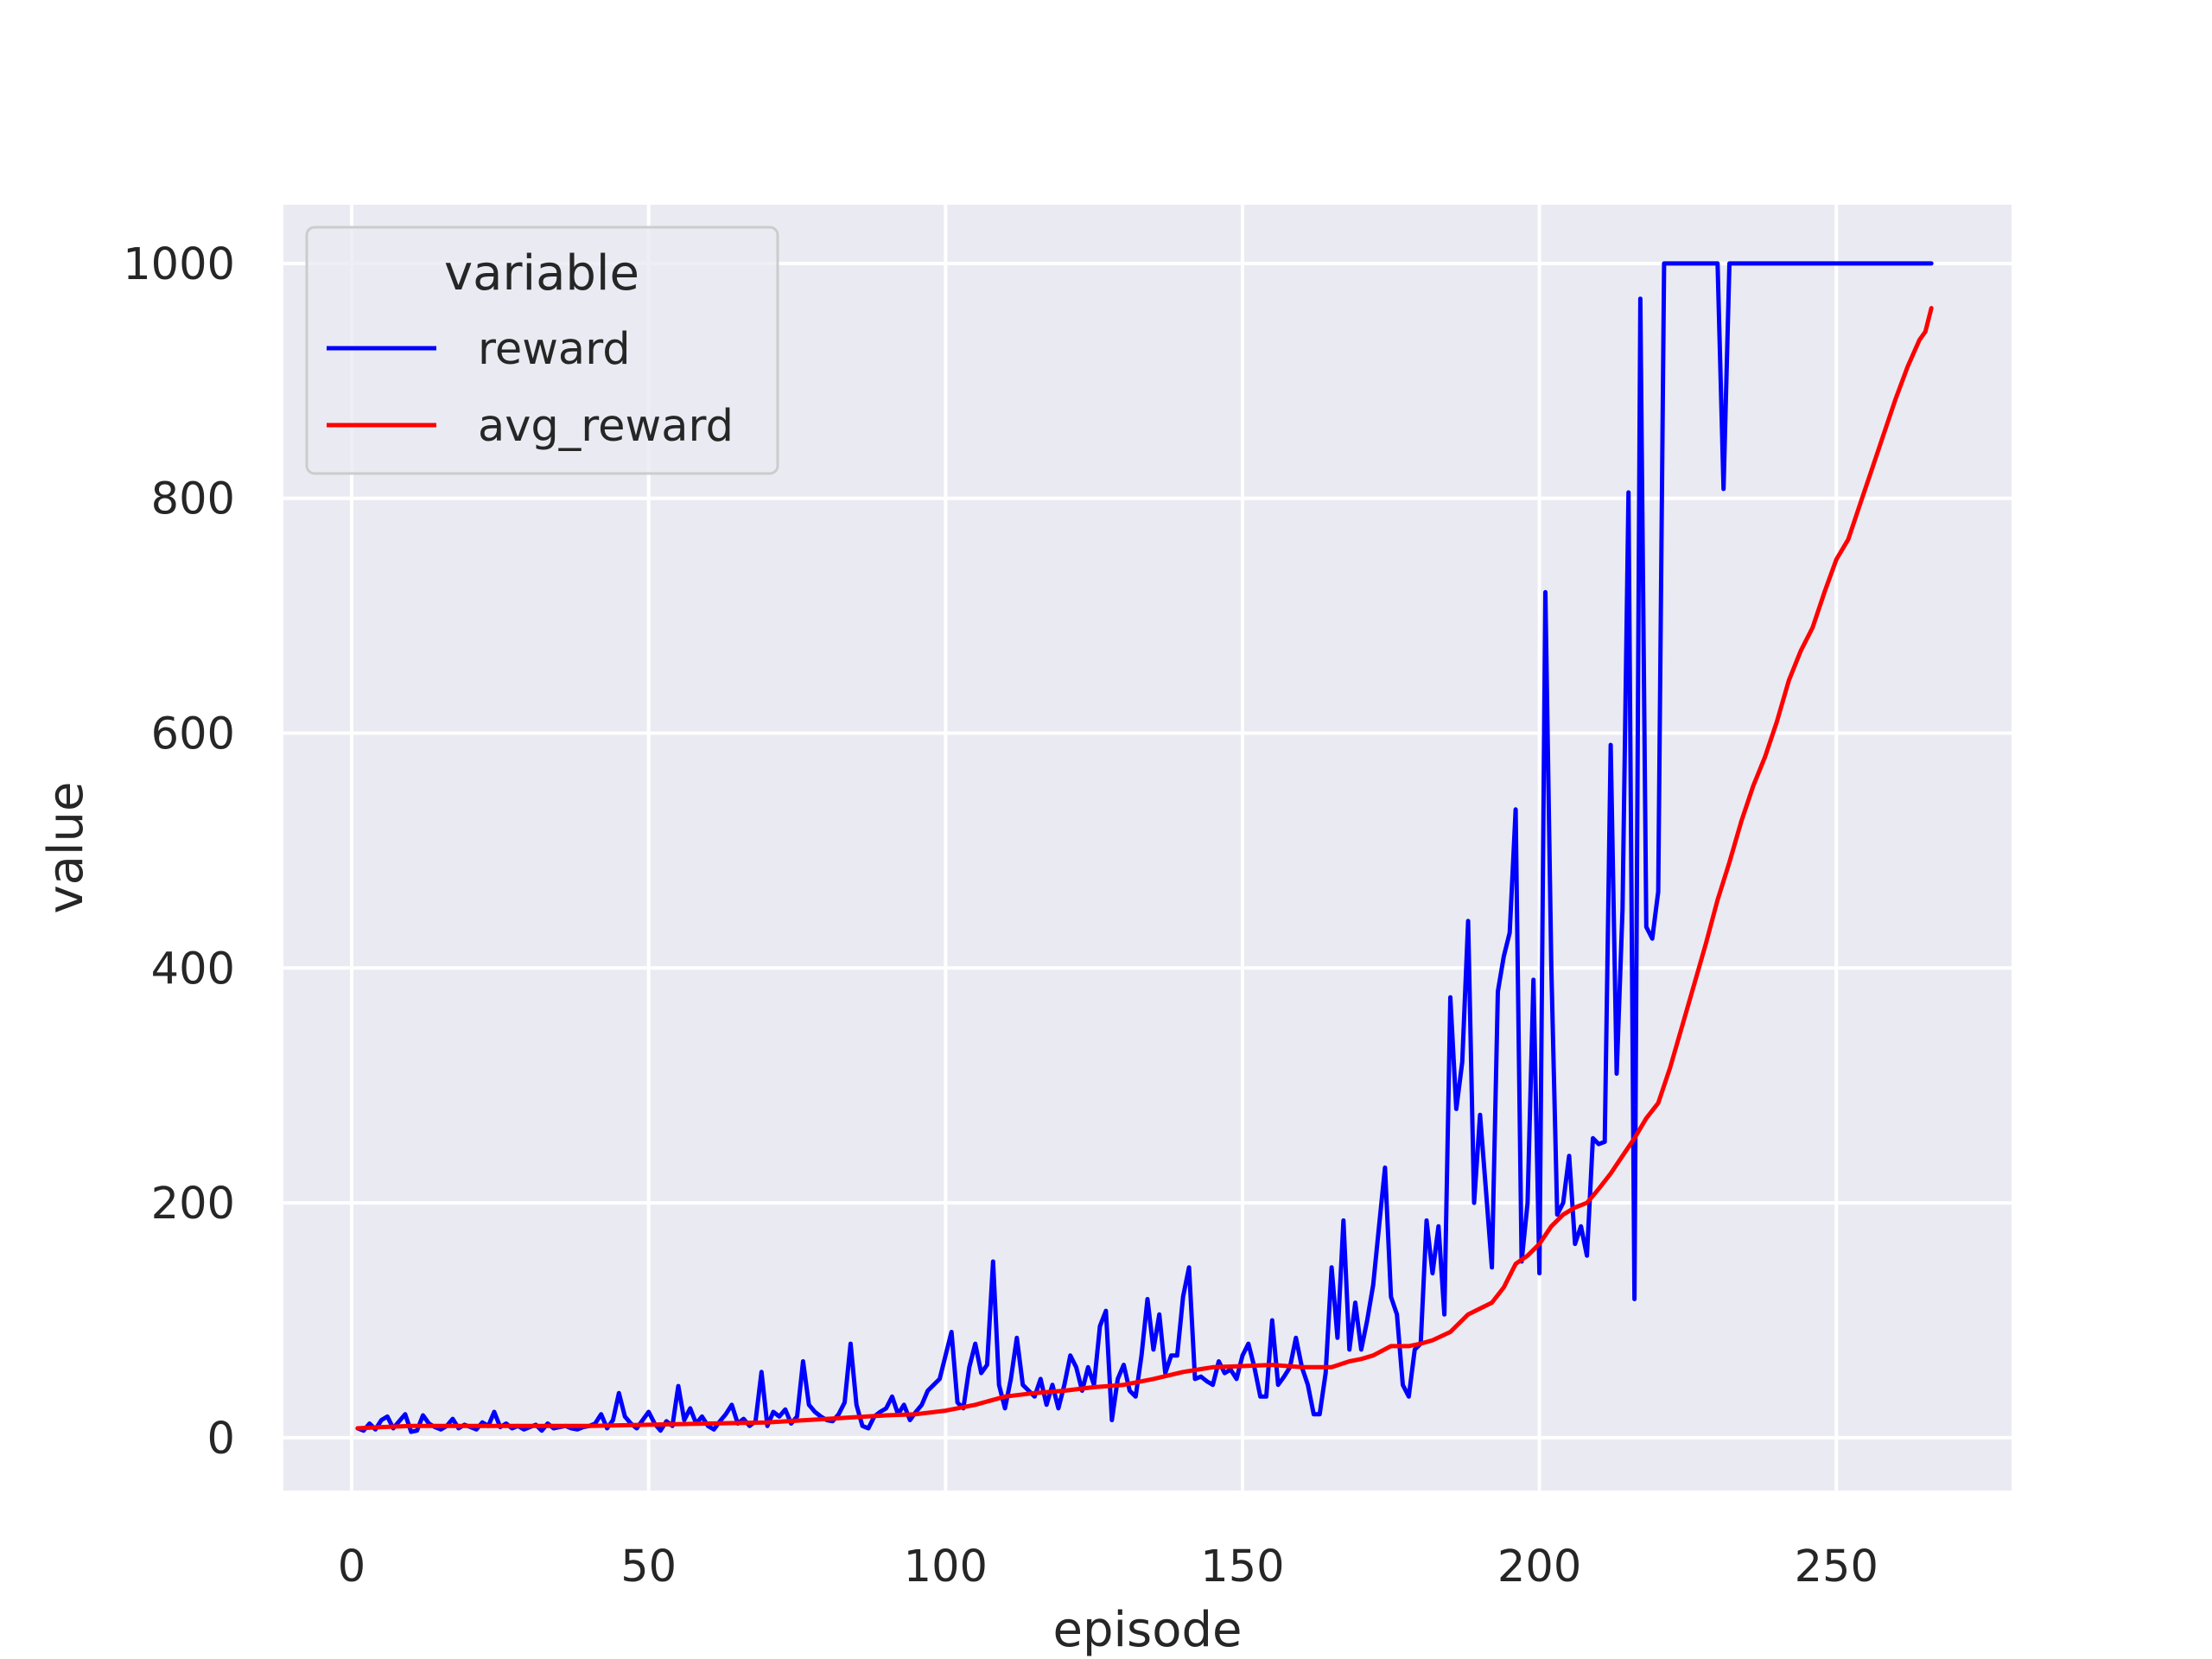  I want to click on x-tick-label-150: 150, so click(1242, 1566).